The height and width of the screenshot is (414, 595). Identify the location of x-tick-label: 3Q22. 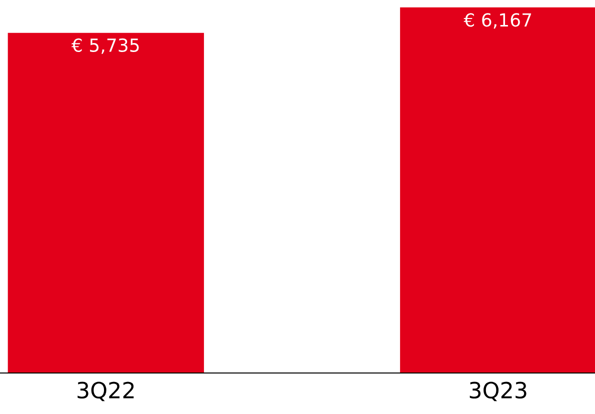
(106, 392).